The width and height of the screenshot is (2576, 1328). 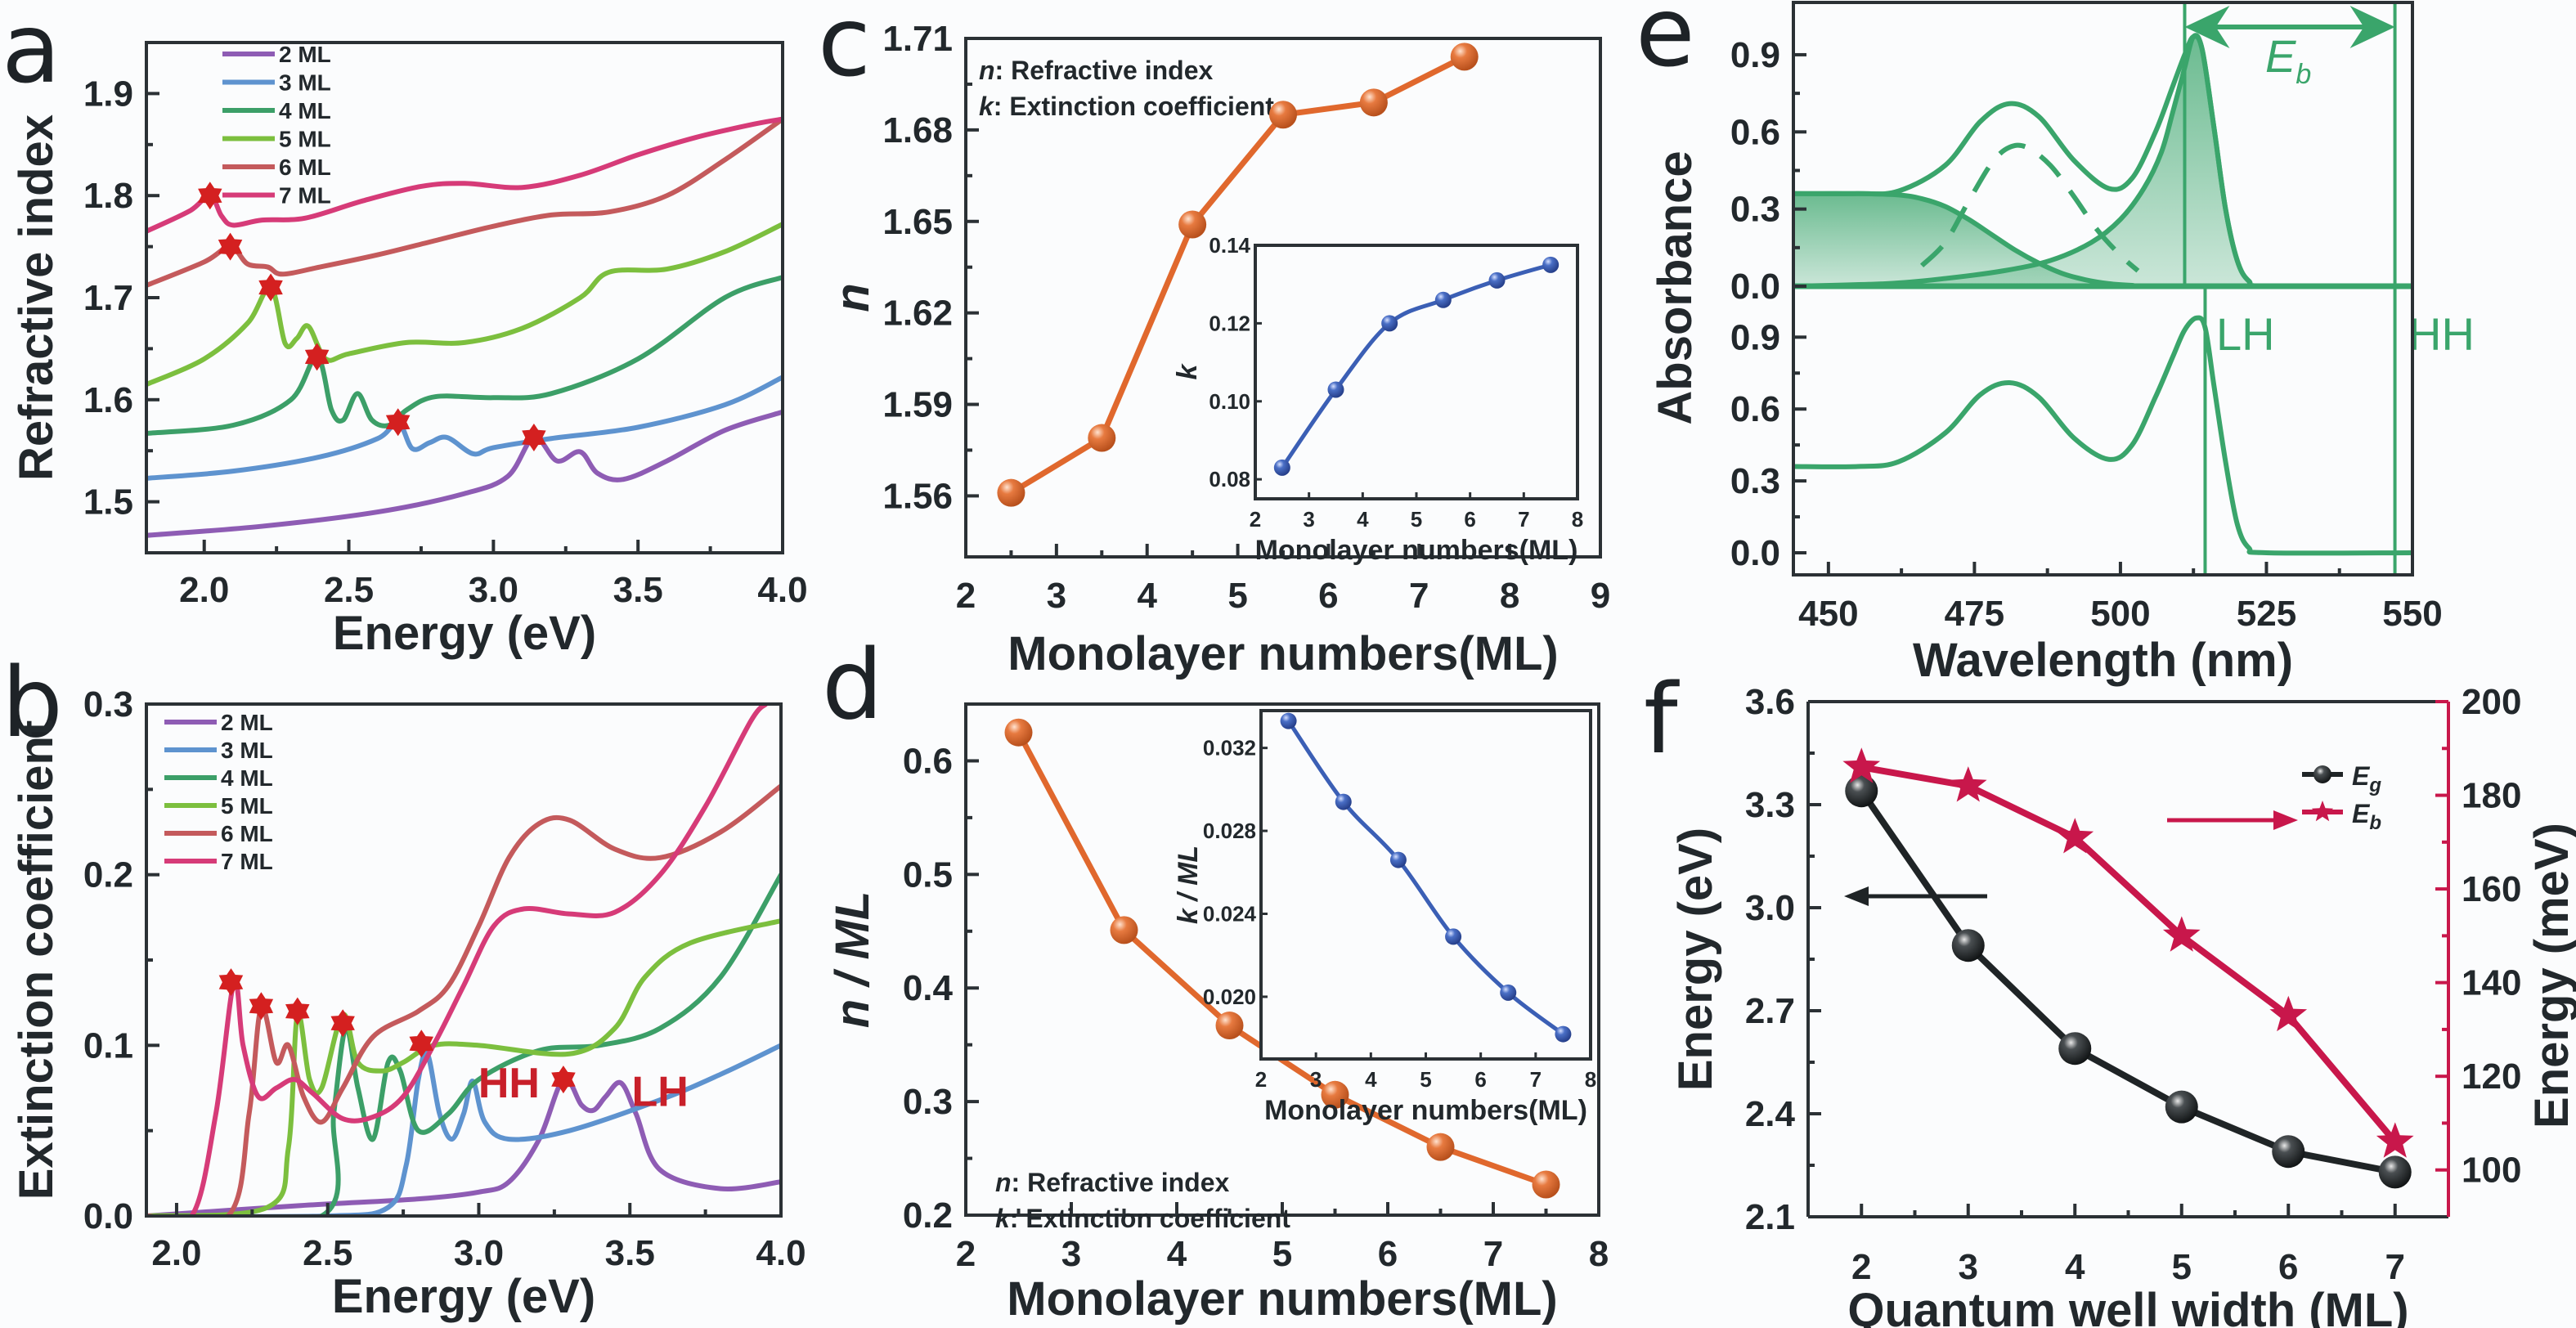 I want to click on panel-f-left-y-tick-label: 2.1, so click(x=1770, y=1217).